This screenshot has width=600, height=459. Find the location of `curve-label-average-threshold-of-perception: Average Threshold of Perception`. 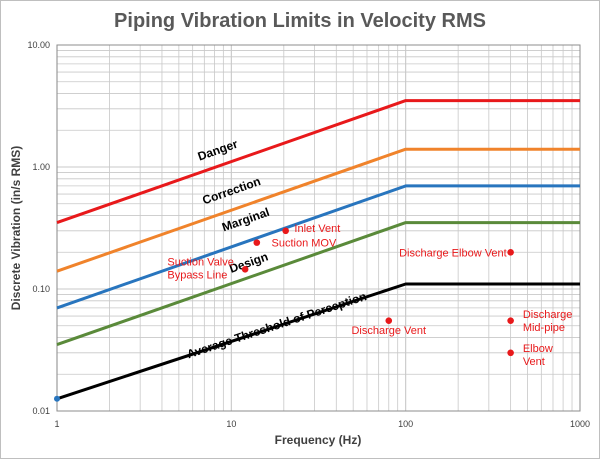

curve-label-average-threshold-of-perception: Average Threshold of Perception is located at coordinates (276, 325).